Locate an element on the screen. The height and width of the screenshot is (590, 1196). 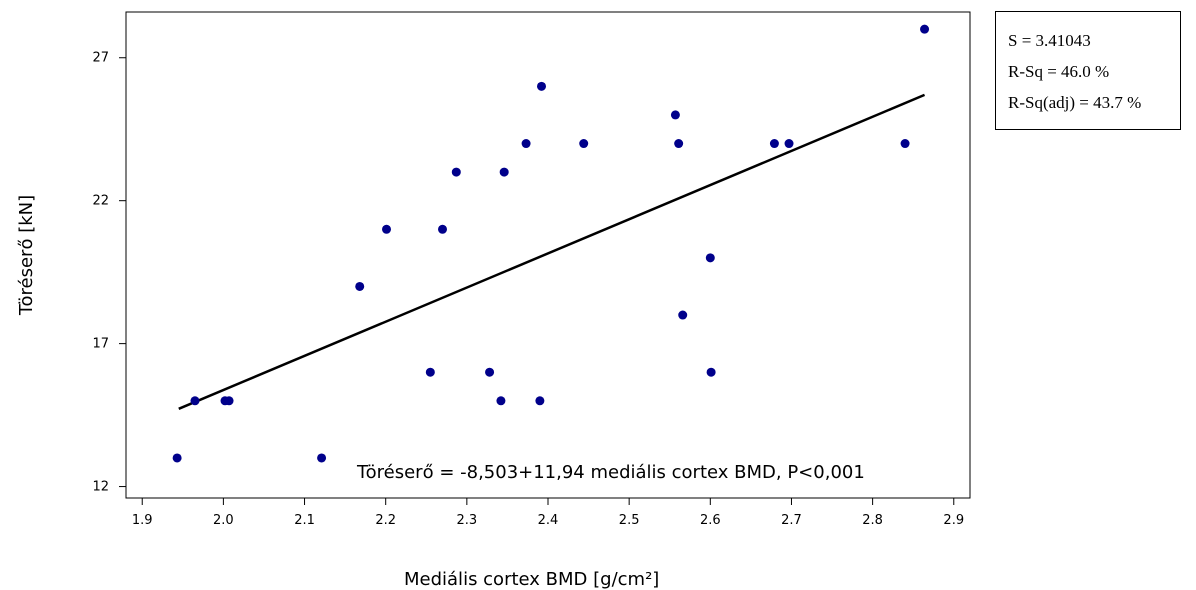
x-tick-label: 2.7 is located at coordinates (791, 520).